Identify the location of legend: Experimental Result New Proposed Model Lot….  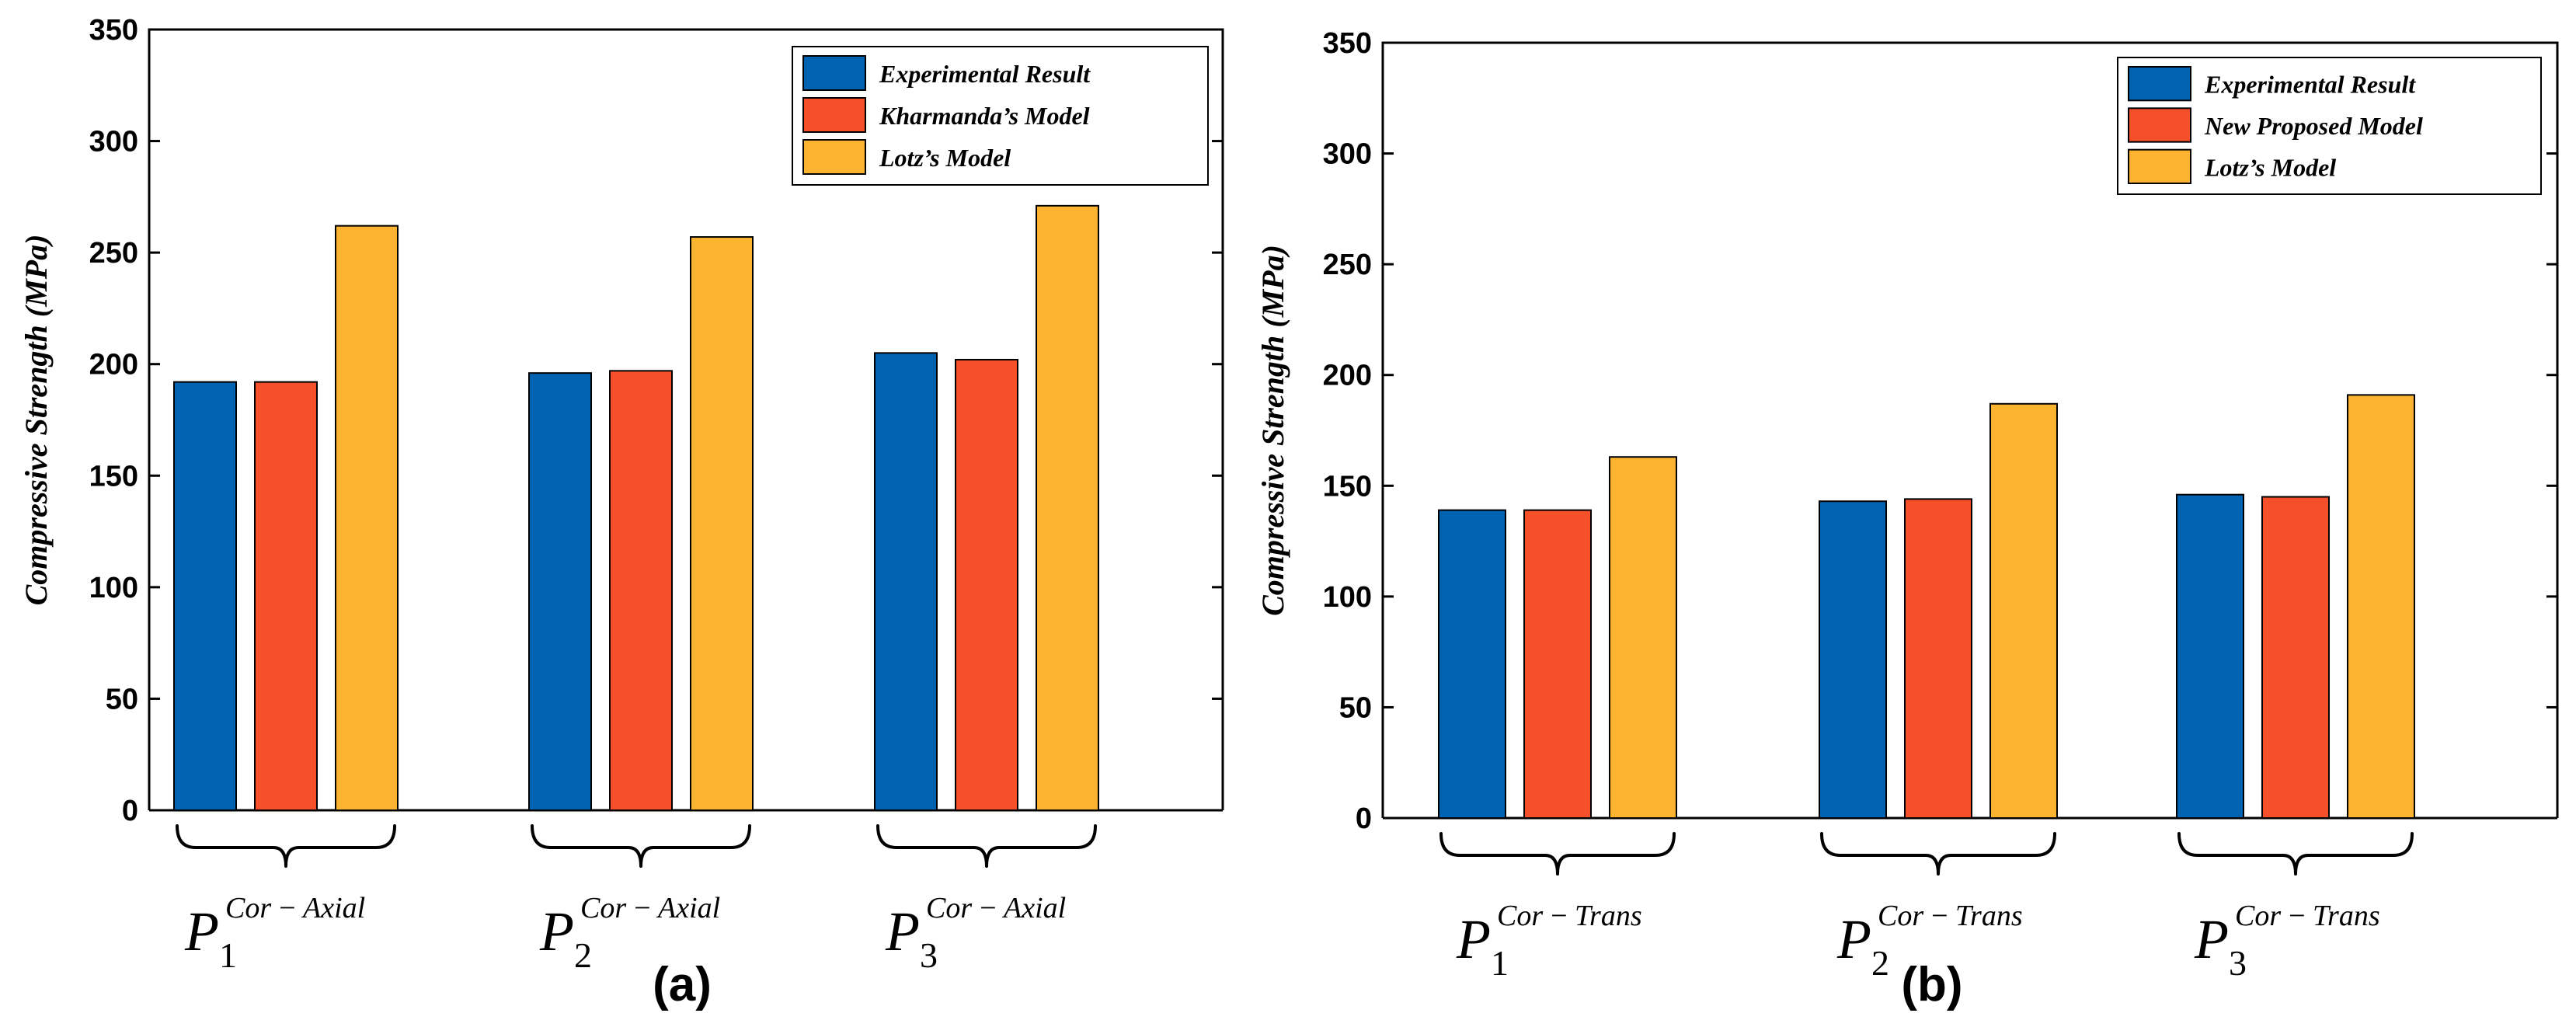
(2329, 126).